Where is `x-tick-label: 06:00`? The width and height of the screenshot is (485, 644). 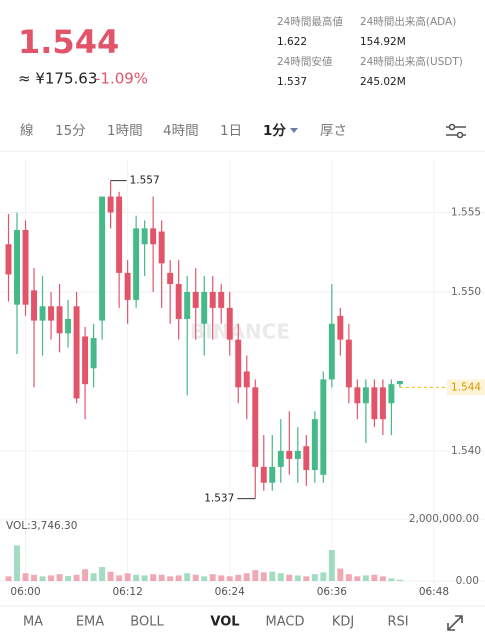 x-tick-label: 06:00 is located at coordinates (25, 592).